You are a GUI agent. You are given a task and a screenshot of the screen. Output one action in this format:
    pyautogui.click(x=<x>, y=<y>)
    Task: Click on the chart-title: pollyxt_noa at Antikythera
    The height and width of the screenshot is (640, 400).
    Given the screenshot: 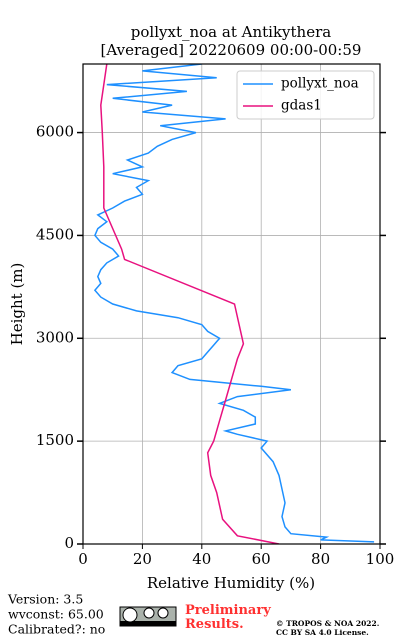 What is the action you would take?
    pyautogui.click(x=231, y=32)
    